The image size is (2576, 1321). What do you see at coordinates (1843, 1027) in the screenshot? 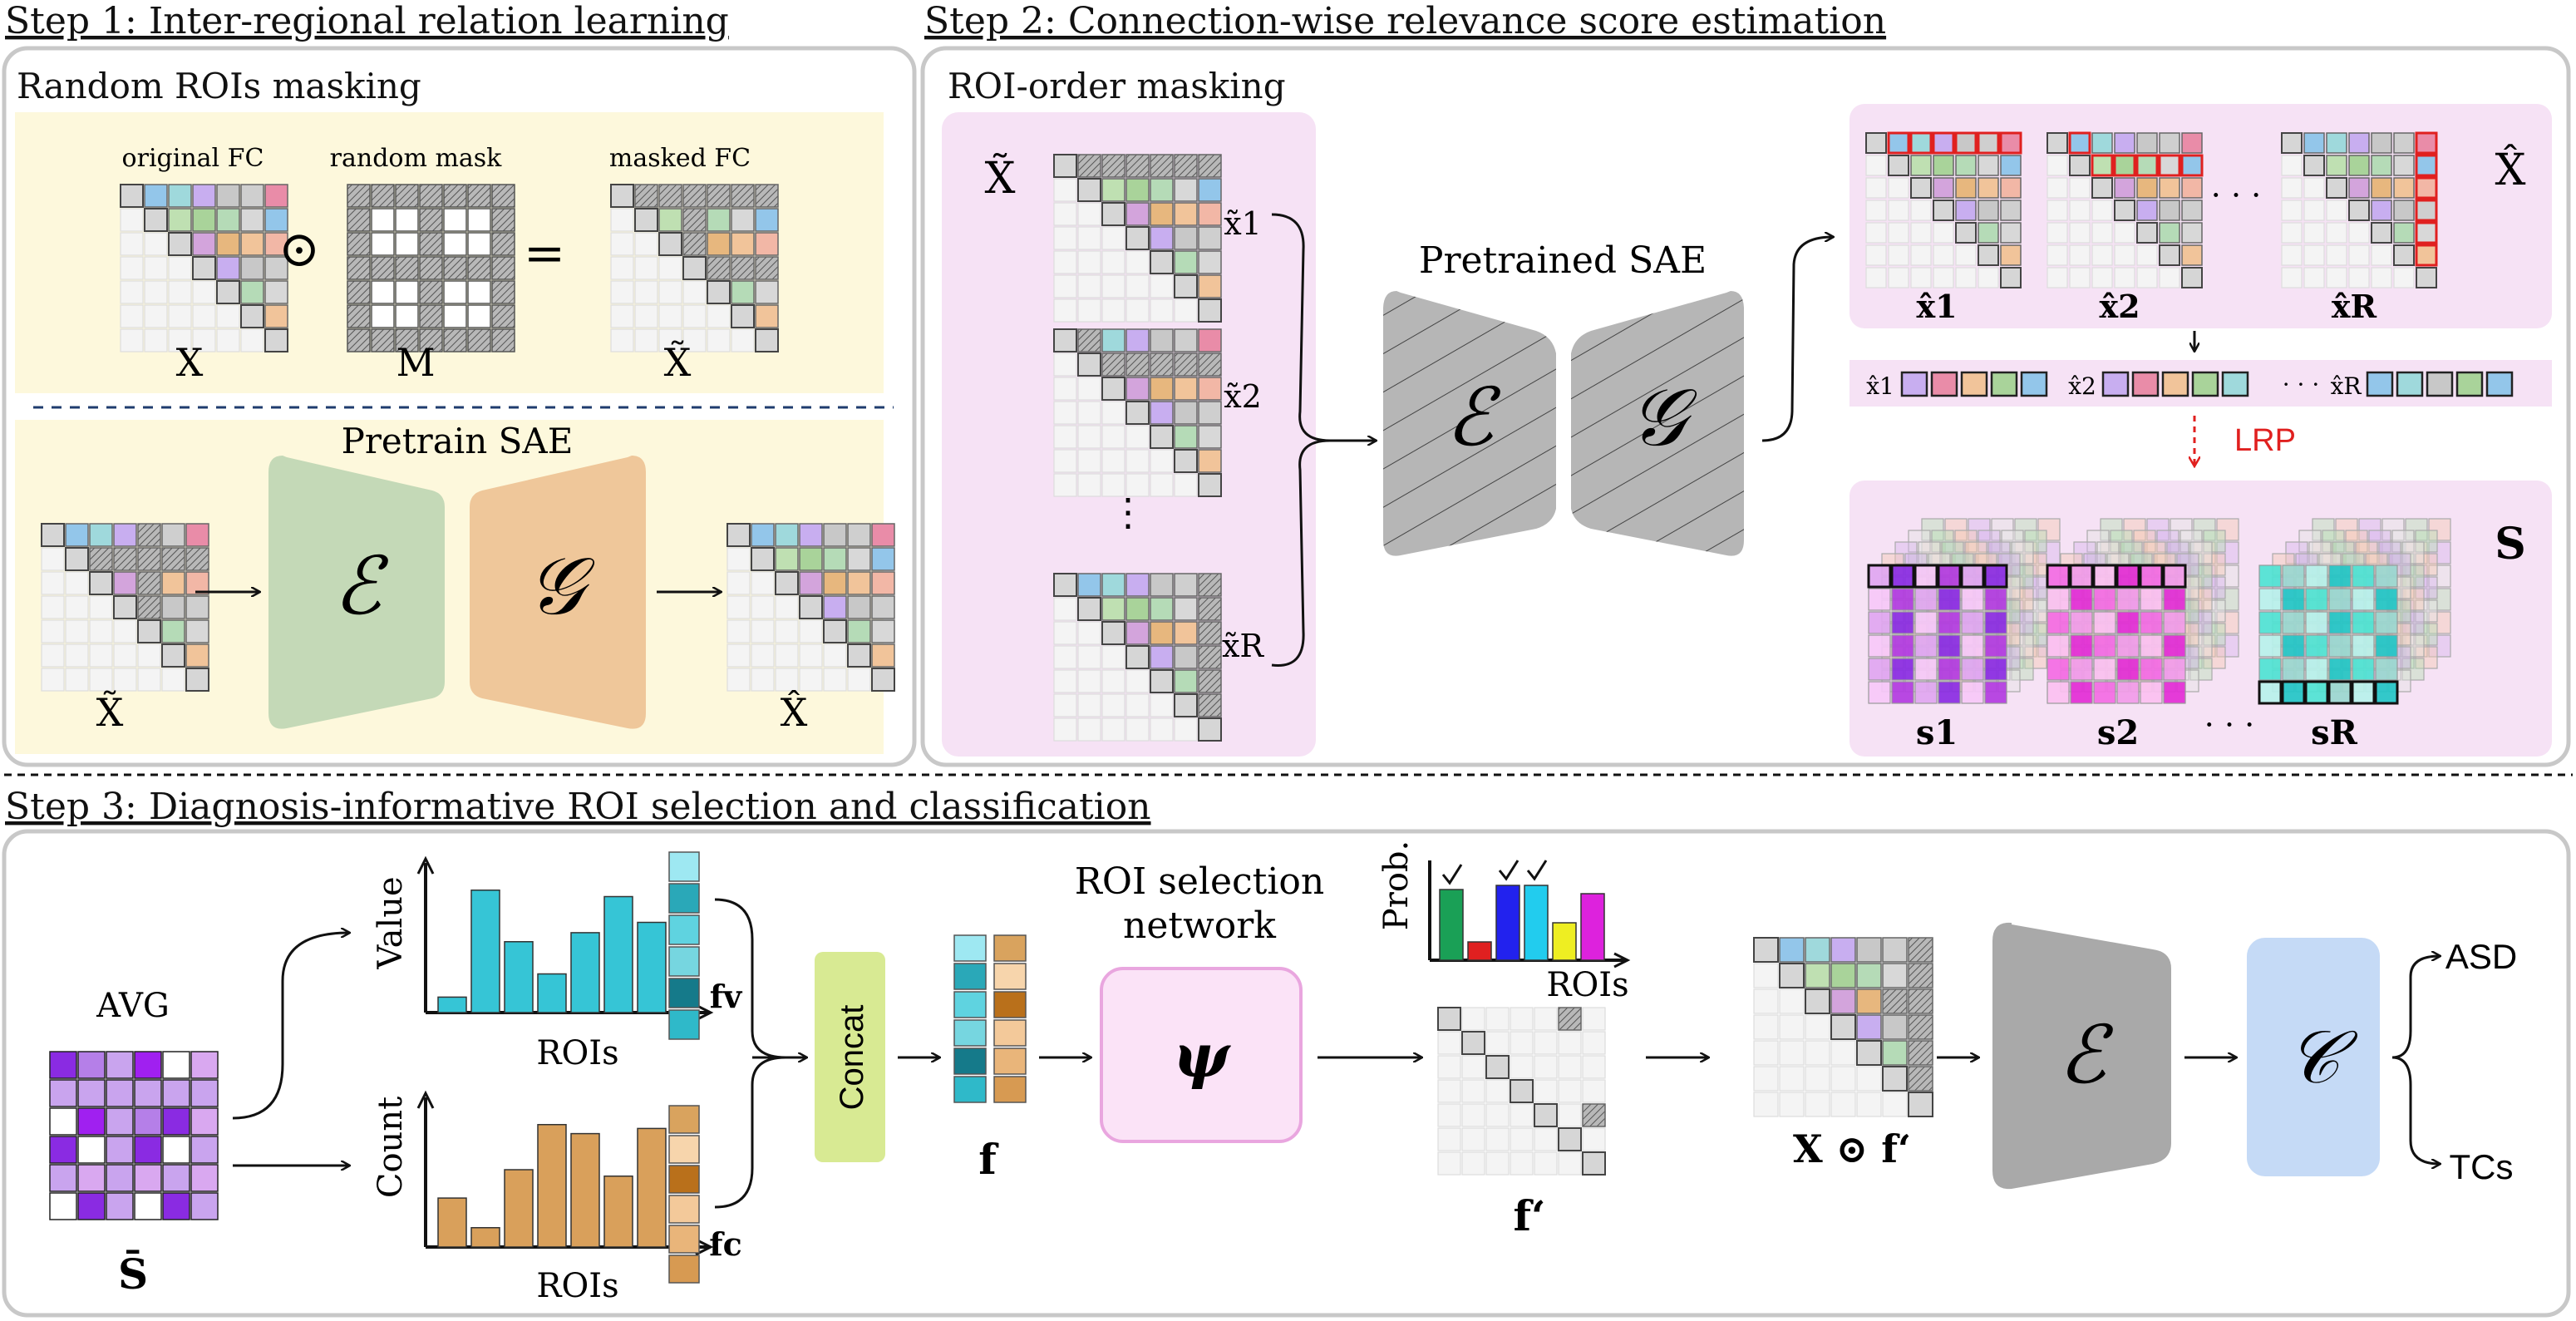
I see `x-odot-f-matrix` at bounding box center [1843, 1027].